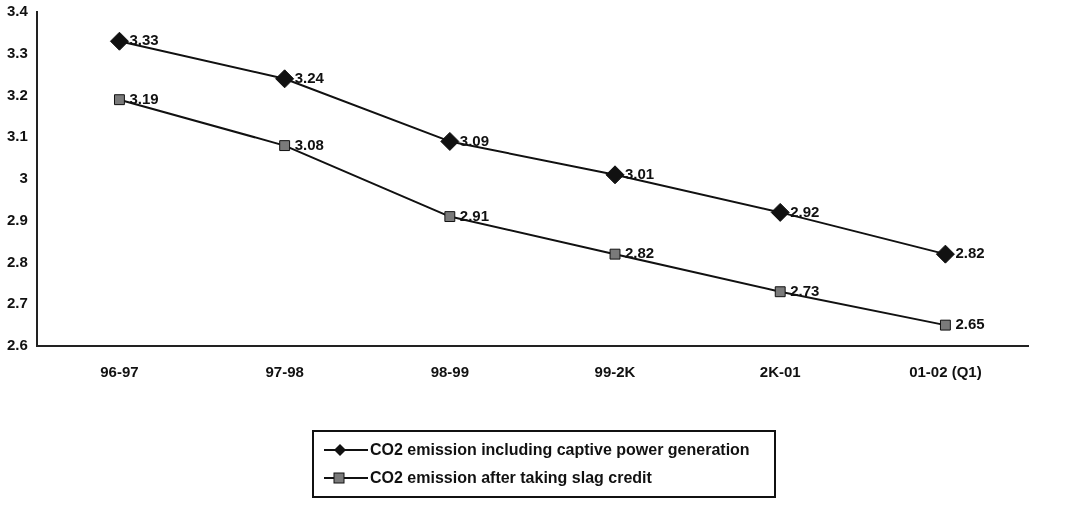  What do you see at coordinates (17, 136) in the screenshot?
I see `y-tick-label: 3.1` at bounding box center [17, 136].